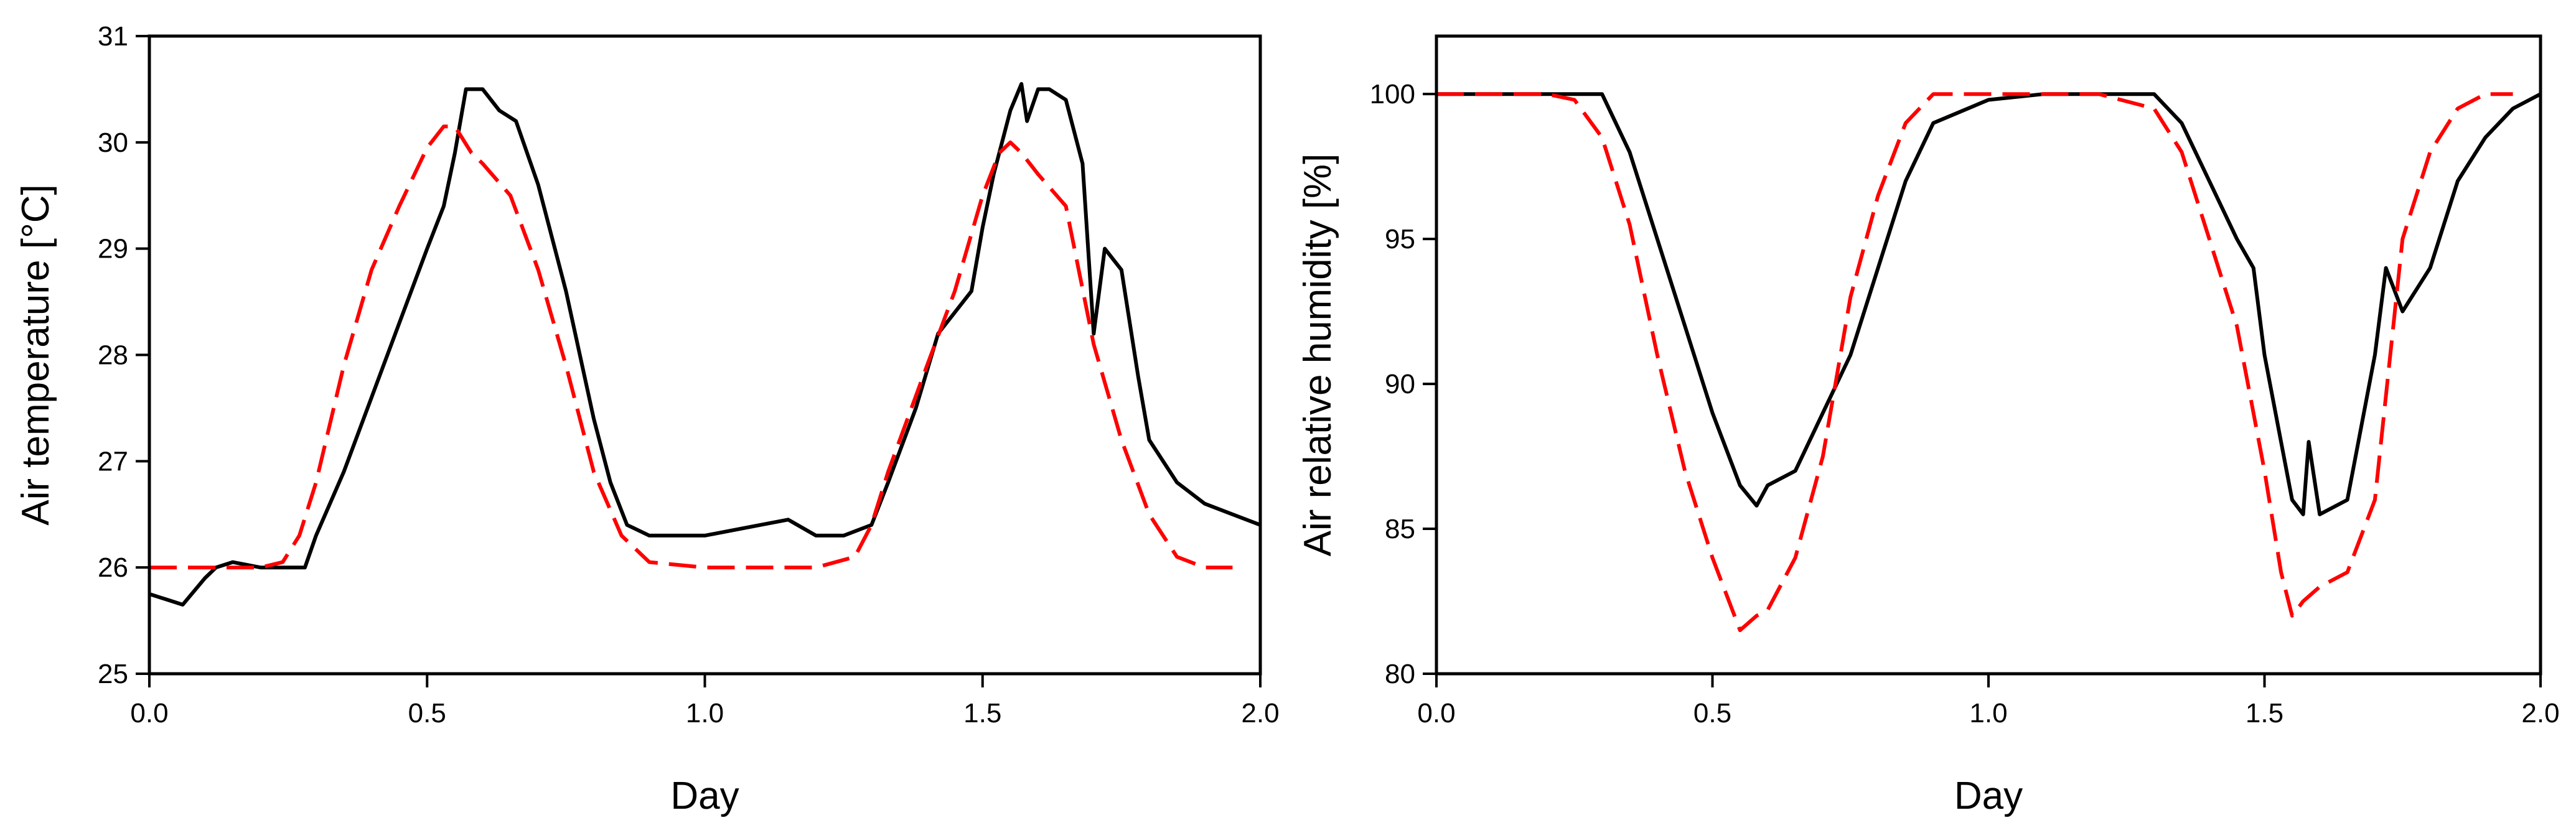  I want to click on y-tick-label: 30, so click(113, 143).